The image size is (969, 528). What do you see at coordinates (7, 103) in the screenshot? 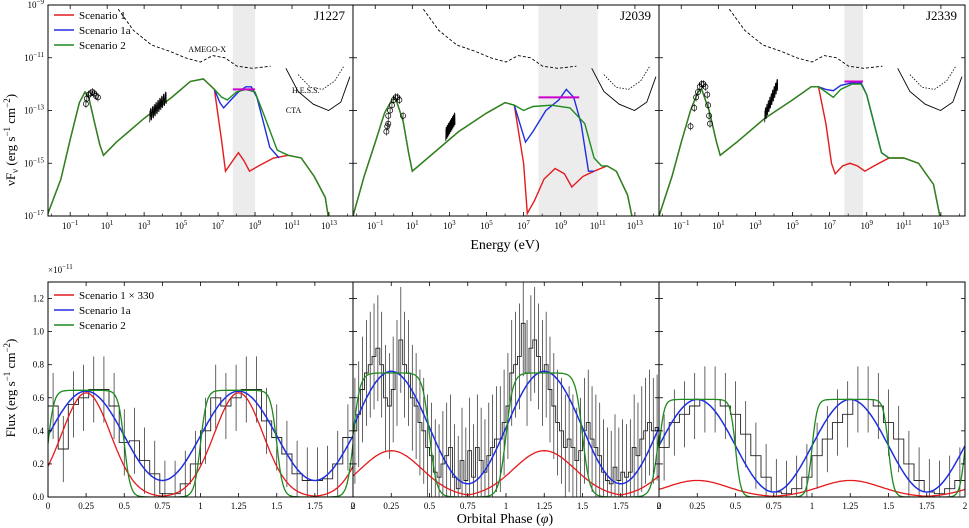
I see `sed-ylabel-exp2: −2` at bounding box center [7, 103].